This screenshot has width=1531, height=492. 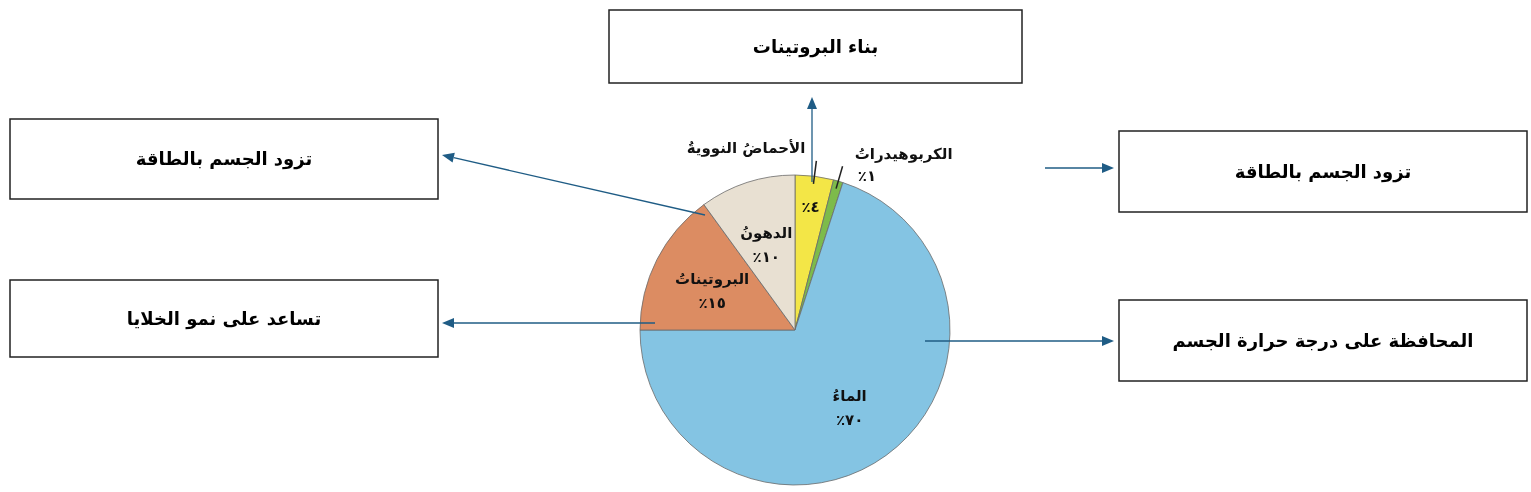 I want to click on slice-label: الكربوهيدراتُ, so click(x=903, y=153).